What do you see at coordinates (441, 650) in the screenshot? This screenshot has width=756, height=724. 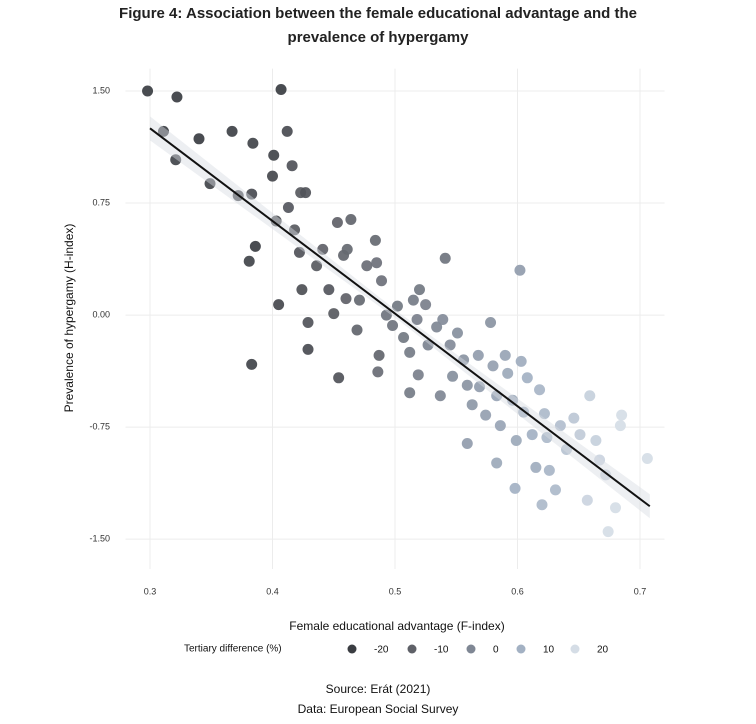 I see `legend-label: -10` at bounding box center [441, 650].